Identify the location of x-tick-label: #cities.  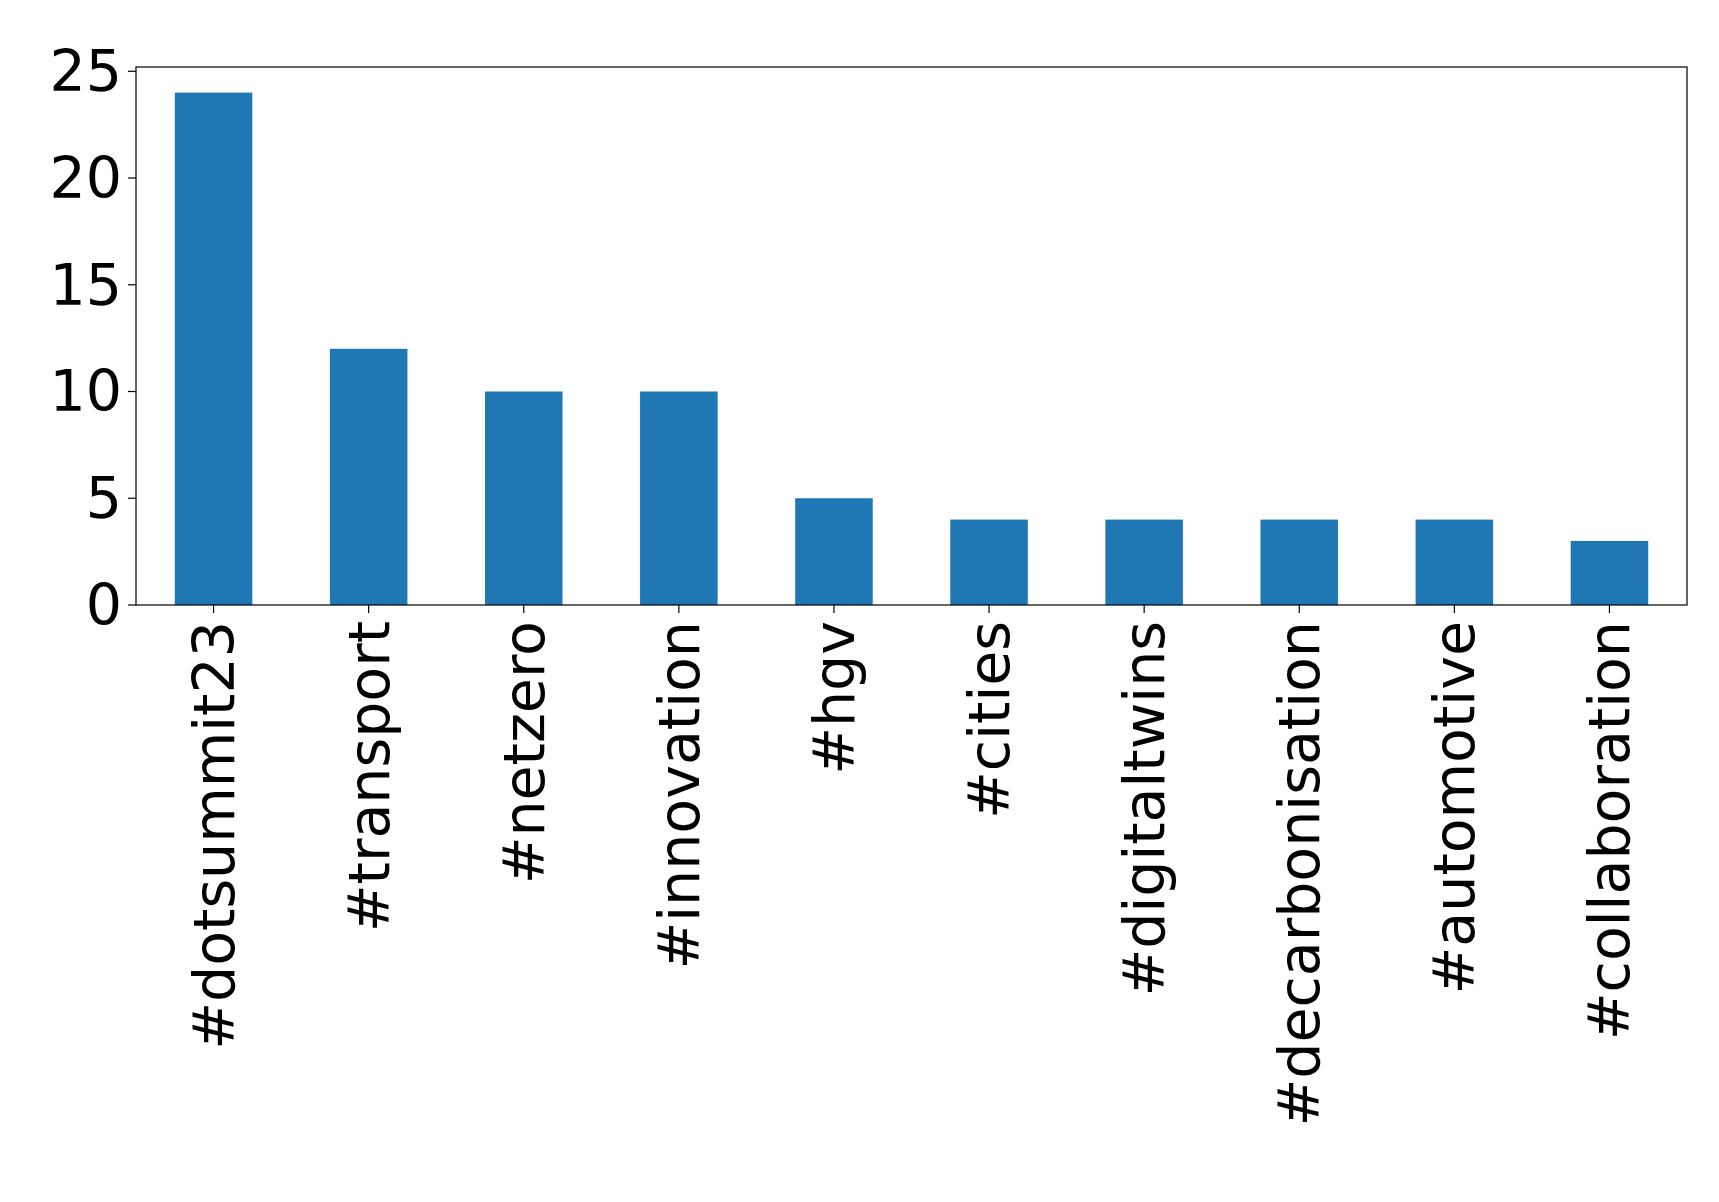
(989, 720).